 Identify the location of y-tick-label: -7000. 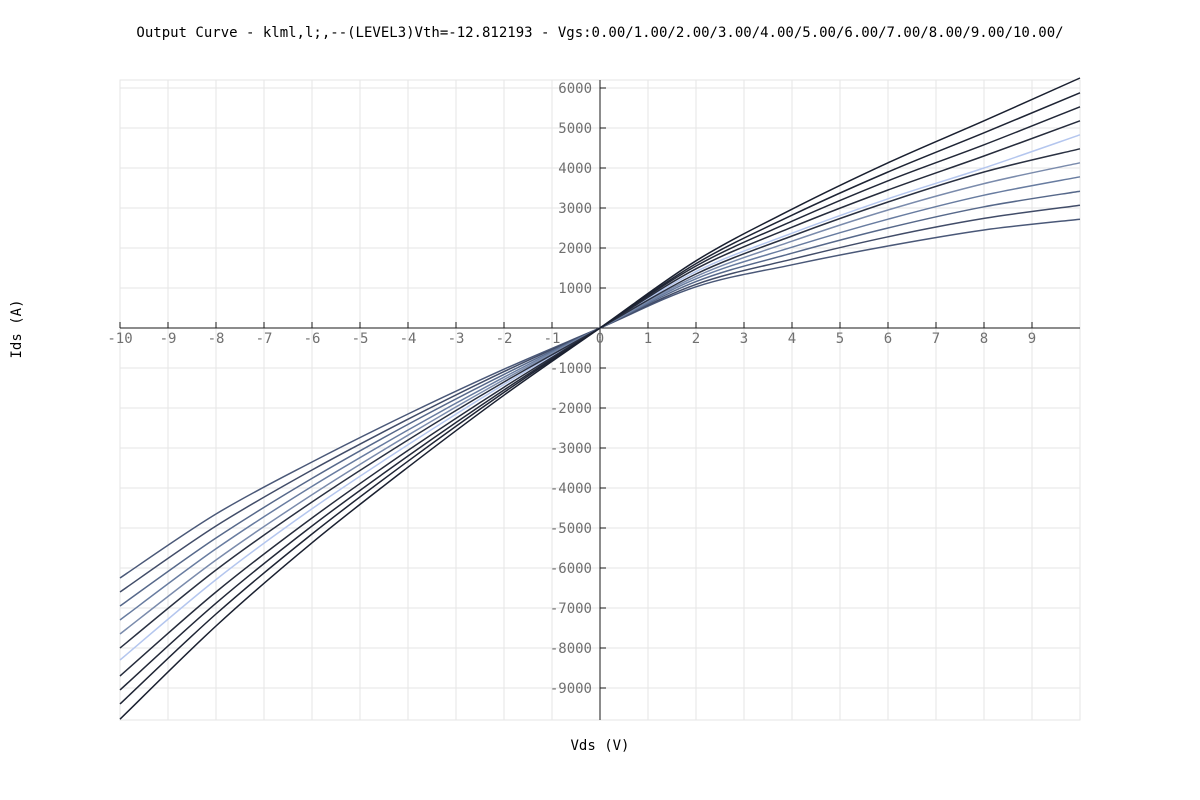
(571, 609).